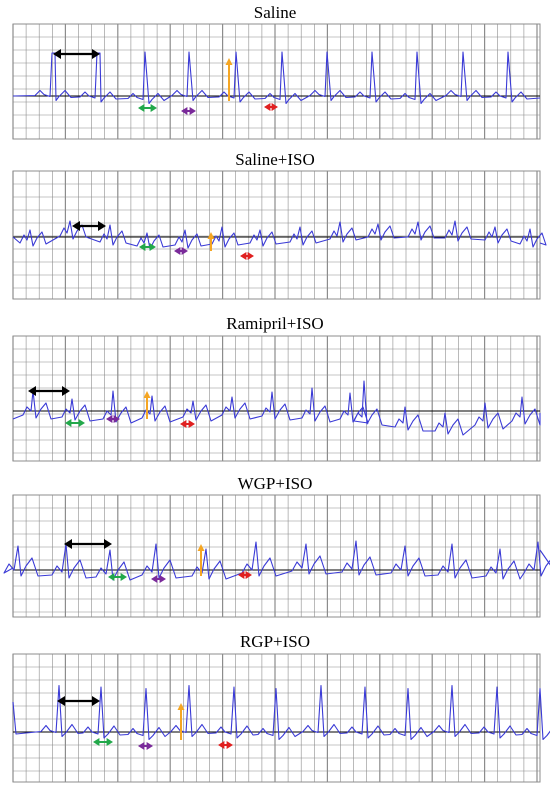 The height and width of the screenshot is (789, 550). I want to click on panel-title-saline: Saline, so click(275, 12).